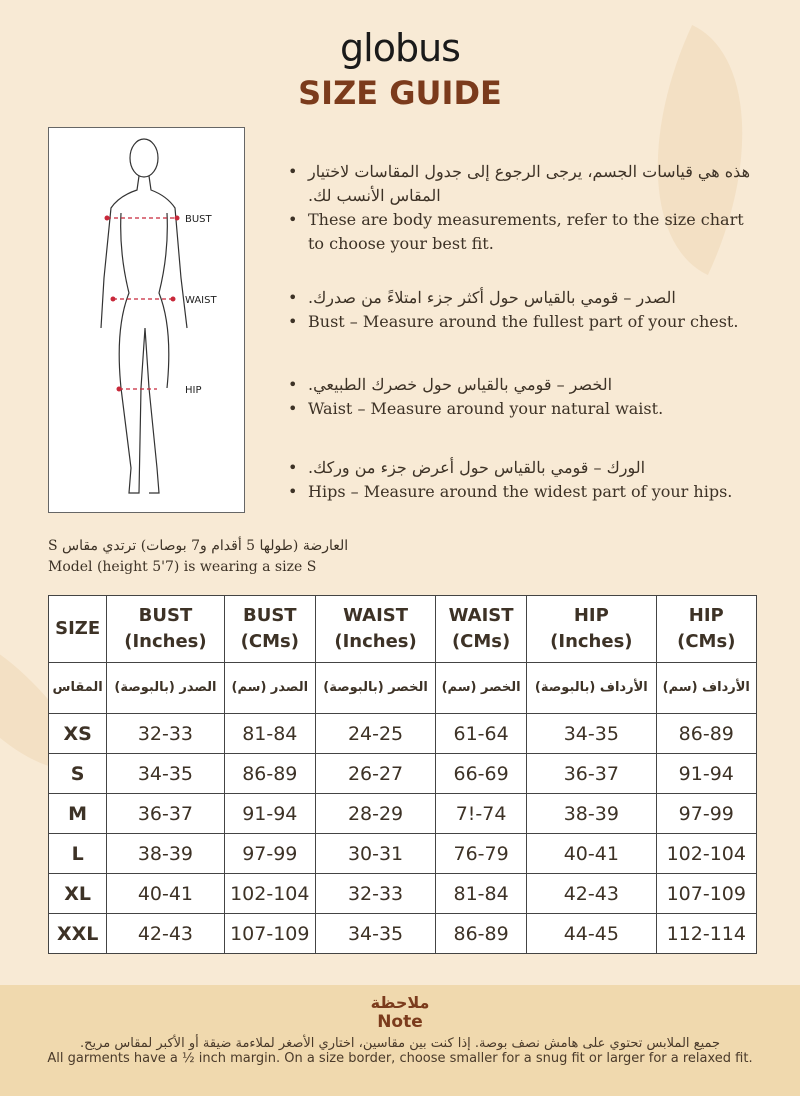 The image size is (800, 1096). I want to click on measurement-cell: 61-64, so click(481, 733).